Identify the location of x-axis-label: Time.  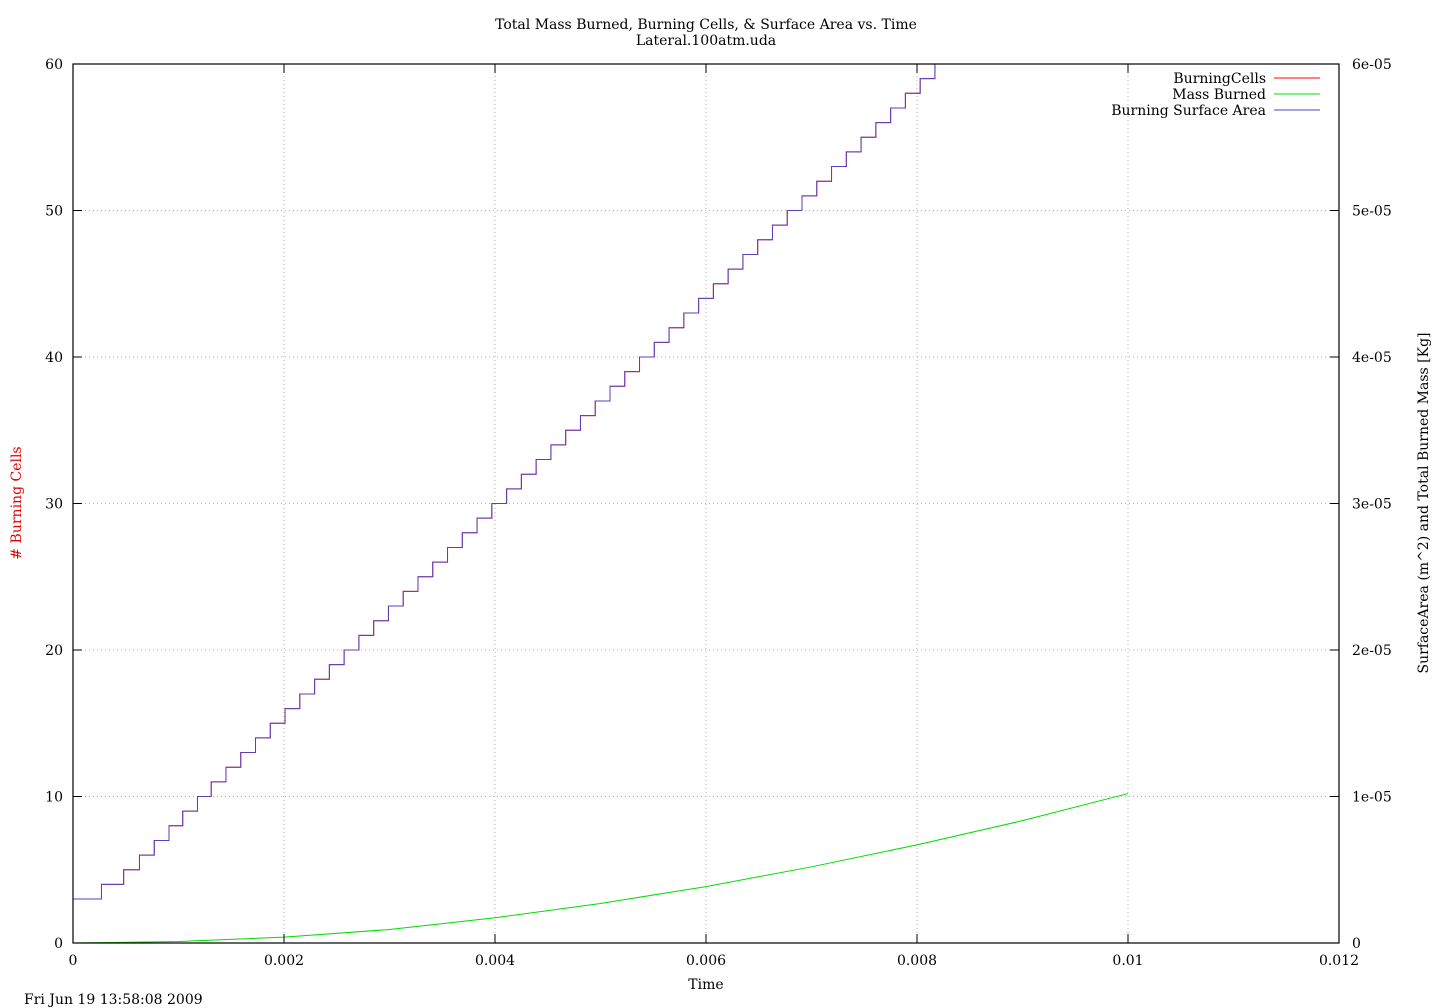
(705, 985).